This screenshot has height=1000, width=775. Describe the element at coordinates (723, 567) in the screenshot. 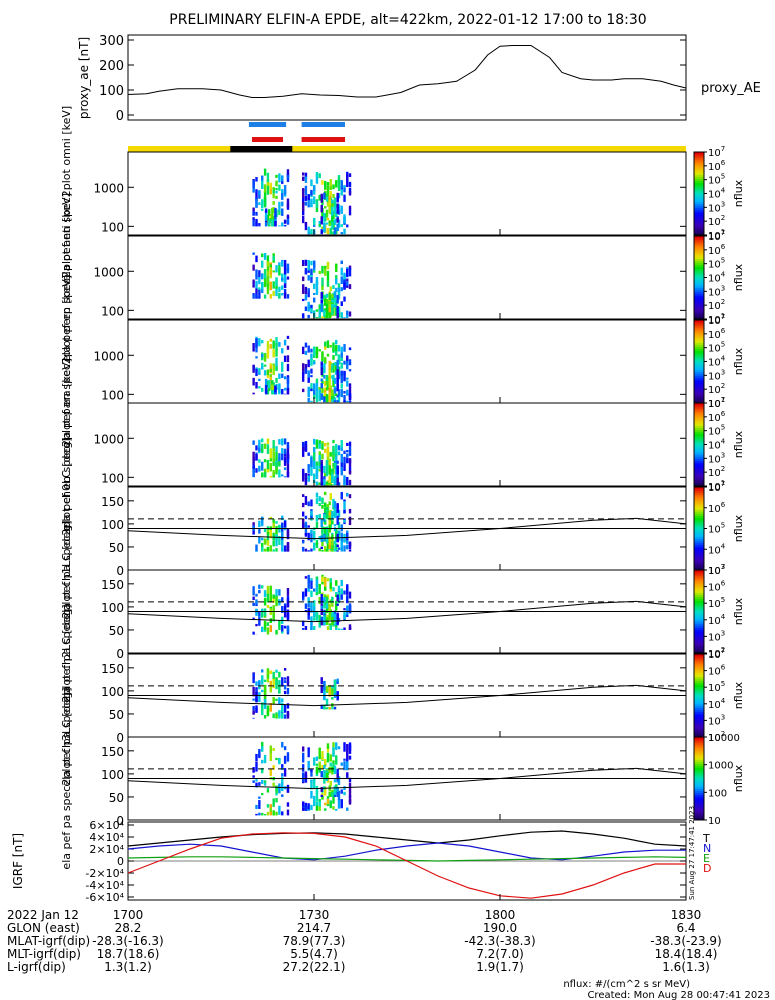

I see `colorbar-exponent: 3` at that location.